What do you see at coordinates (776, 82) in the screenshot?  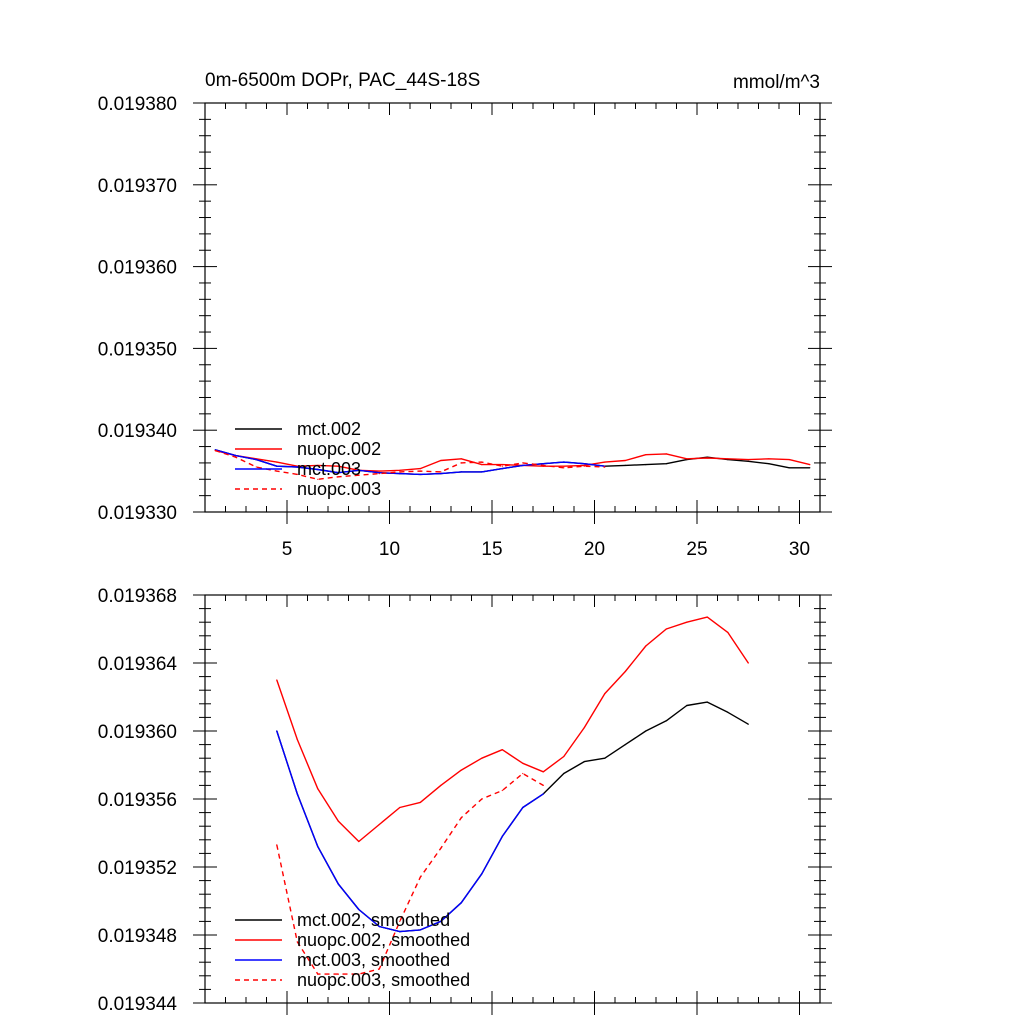 I see `units-label: mmol/m^3` at bounding box center [776, 82].